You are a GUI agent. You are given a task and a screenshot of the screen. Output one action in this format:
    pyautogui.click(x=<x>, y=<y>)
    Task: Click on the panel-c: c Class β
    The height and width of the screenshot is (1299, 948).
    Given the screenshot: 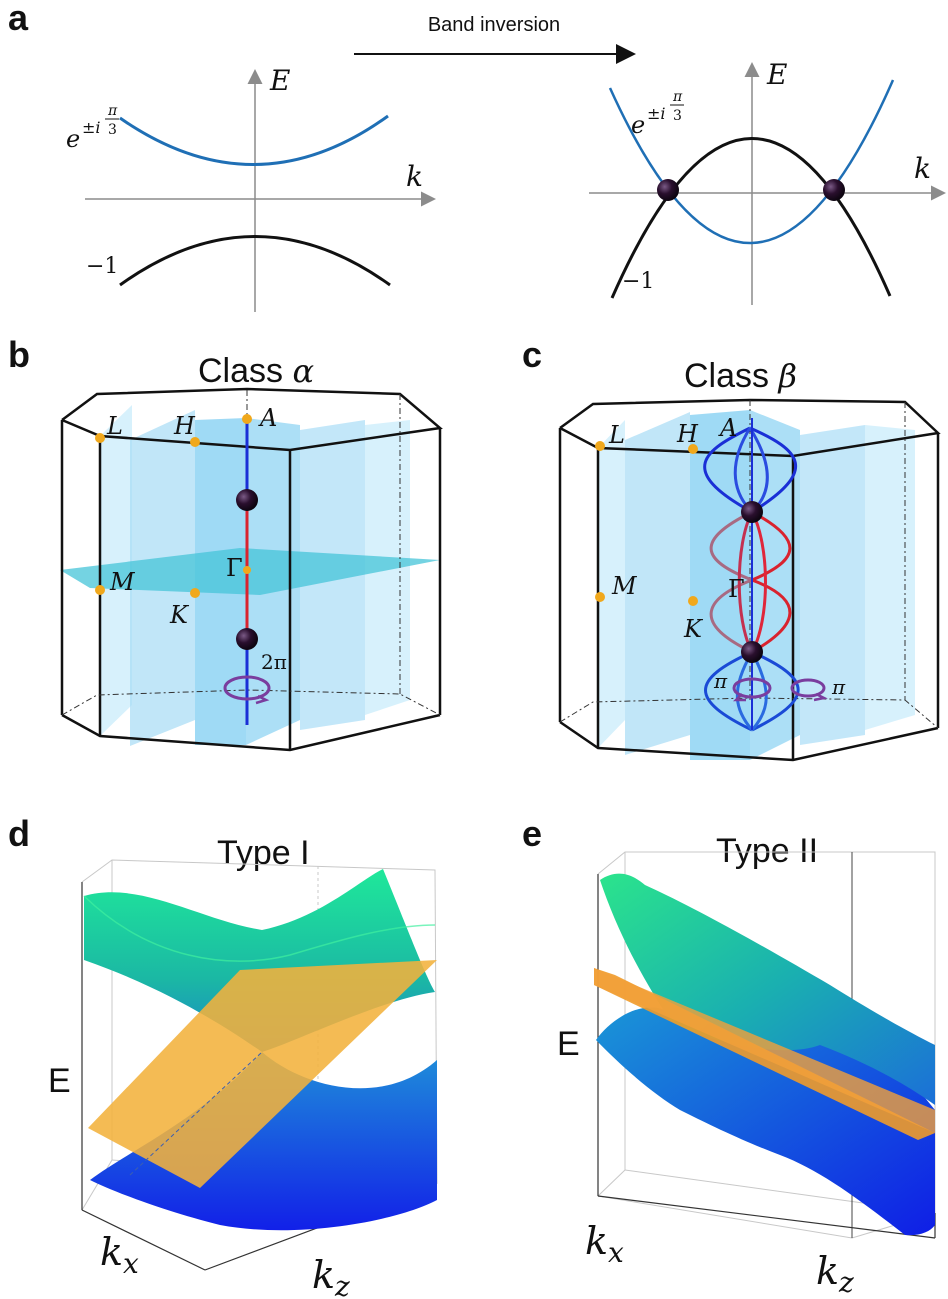 What is the action you would take?
    pyautogui.click(x=731, y=548)
    